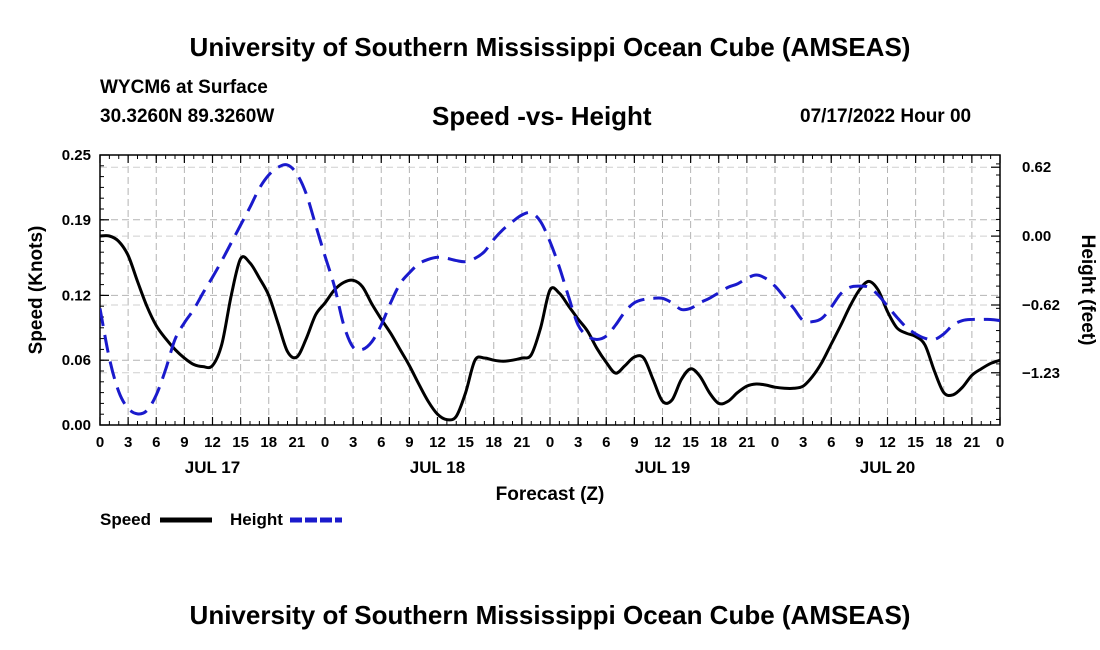  Describe the element at coordinates (542, 116) in the screenshot. I see `chart-subtitle: Speed -vs- Height` at that location.